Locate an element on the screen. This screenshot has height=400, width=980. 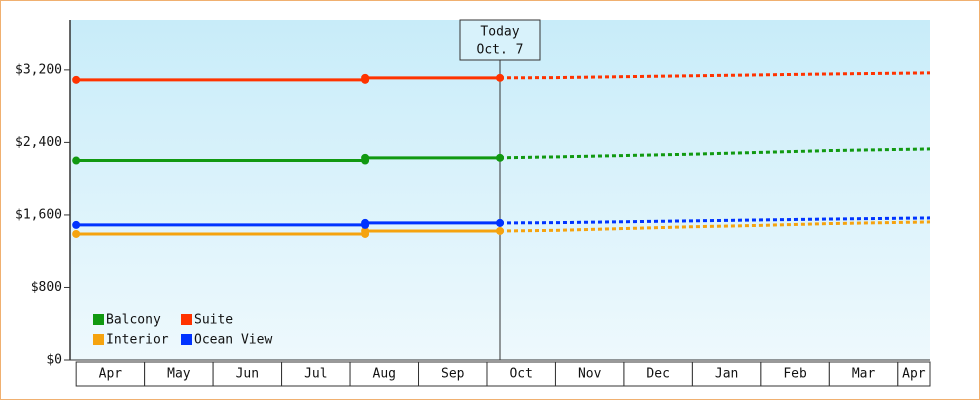
x-tick-label: Jun is located at coordinates (247, 374).